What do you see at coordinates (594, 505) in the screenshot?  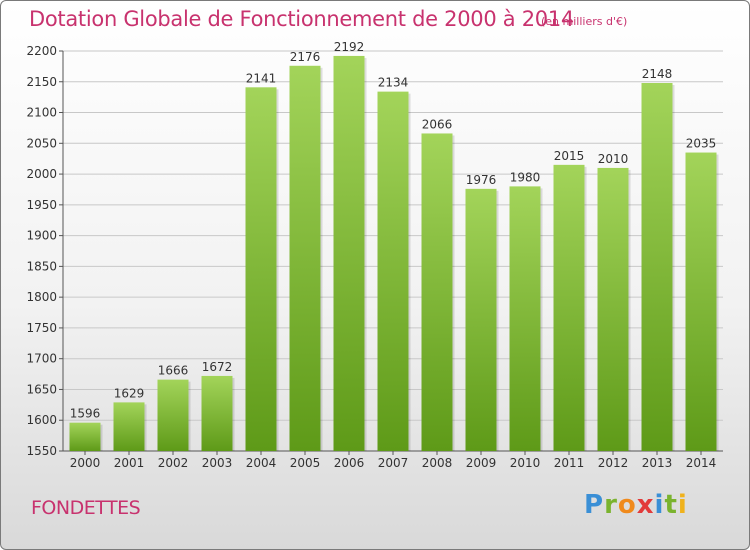 I see `logo-letter: P` at bounding box center [594, 505].